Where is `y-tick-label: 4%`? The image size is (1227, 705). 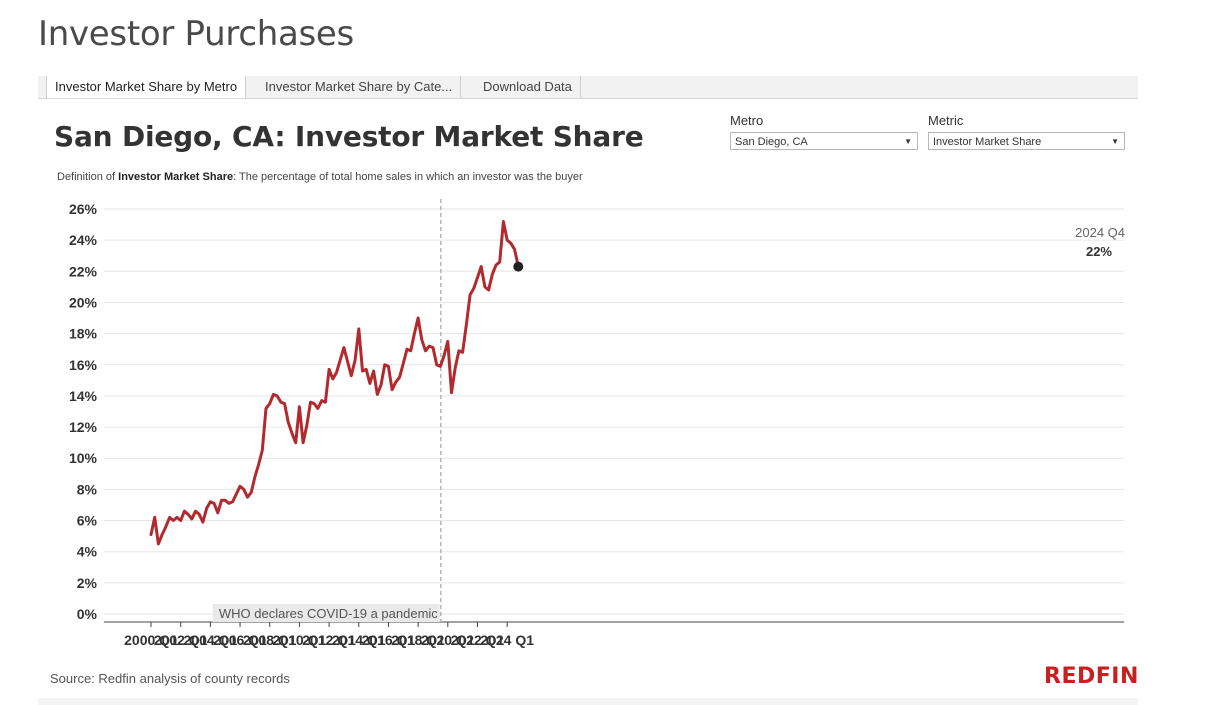 y-tick-label: 4% is located at coordinates (87, 552).